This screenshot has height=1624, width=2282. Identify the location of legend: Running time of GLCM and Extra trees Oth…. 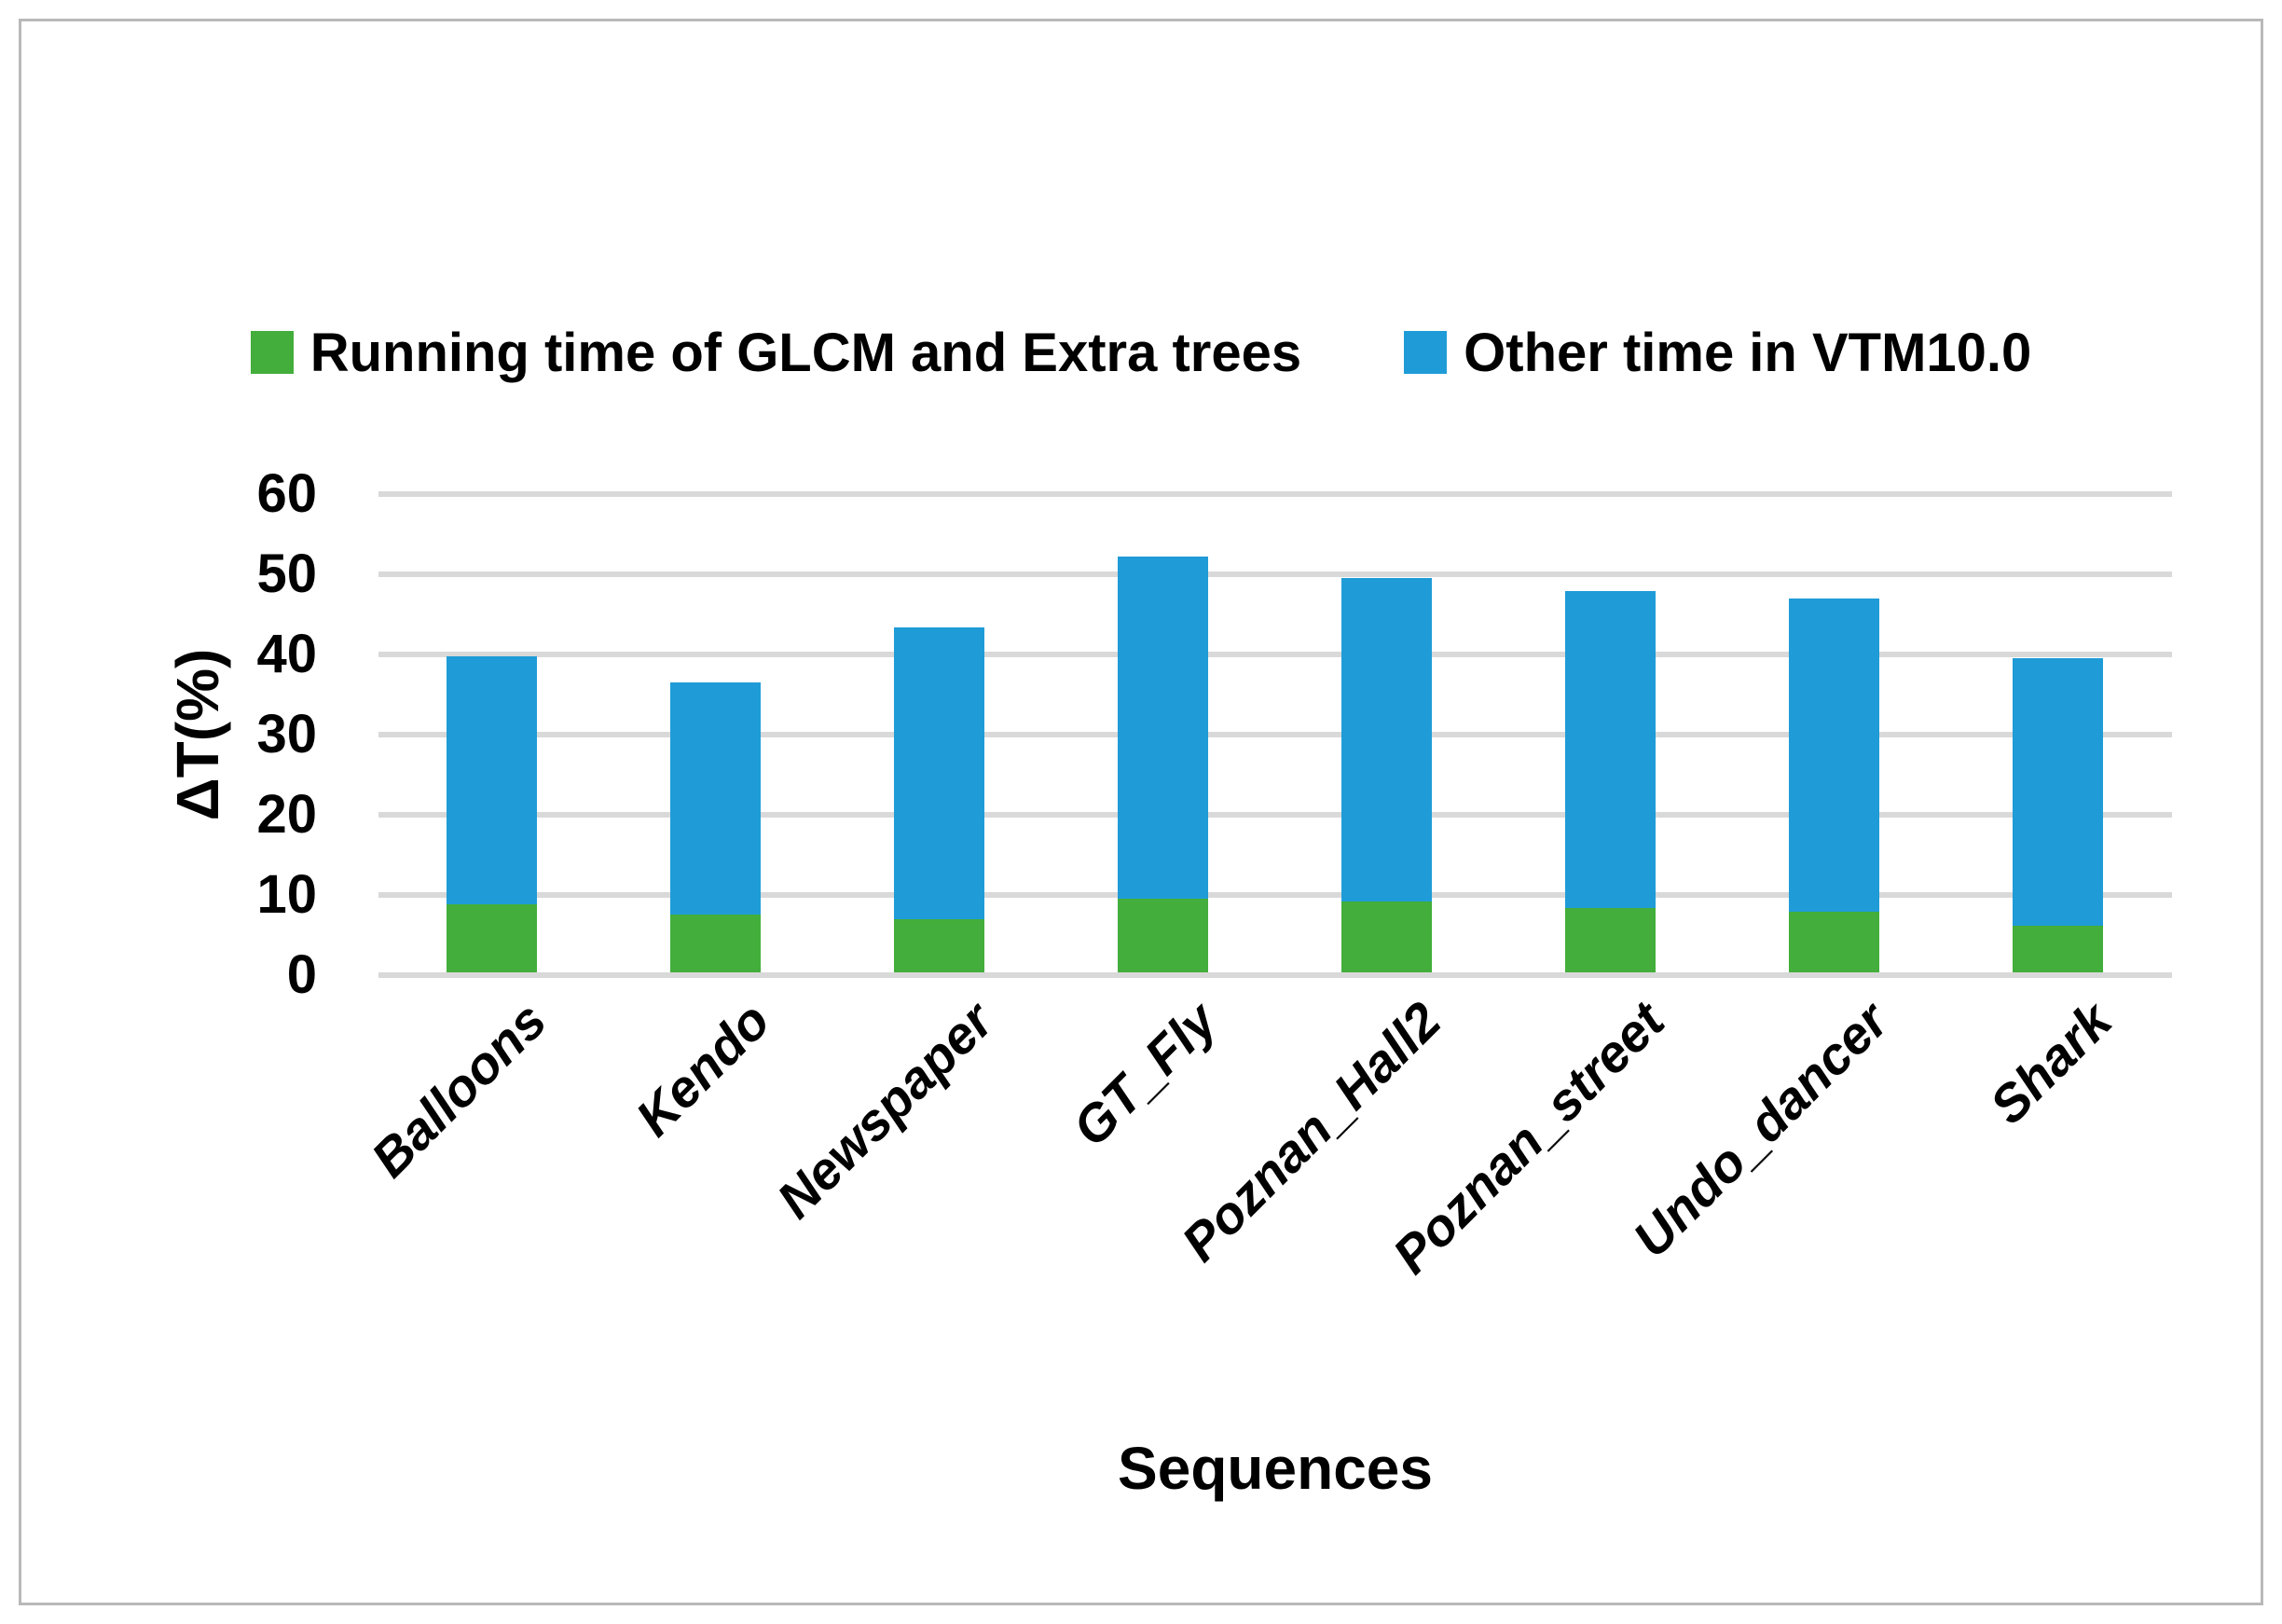
(1141, 352).